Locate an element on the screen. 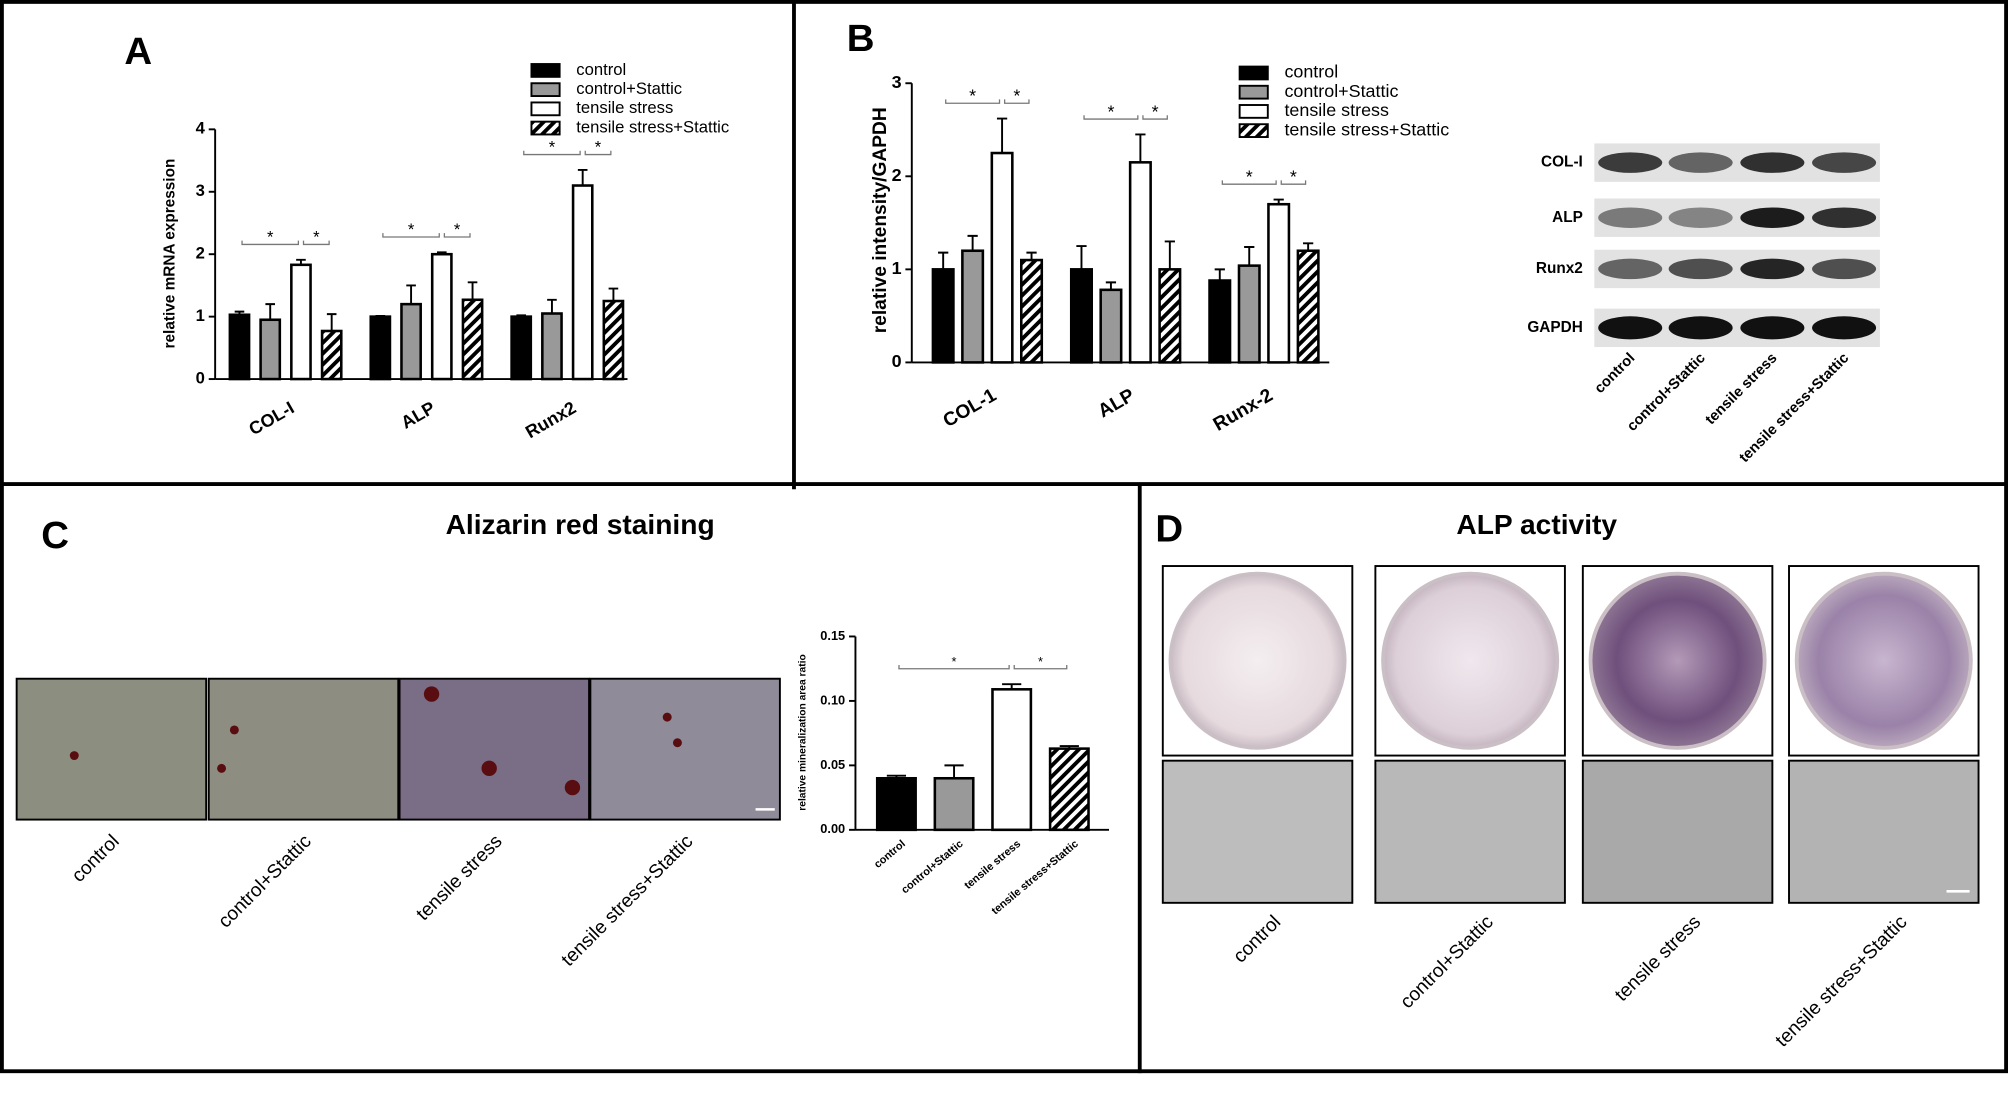  y-tick-label: 0.10 is located at coordinates (832, 699).